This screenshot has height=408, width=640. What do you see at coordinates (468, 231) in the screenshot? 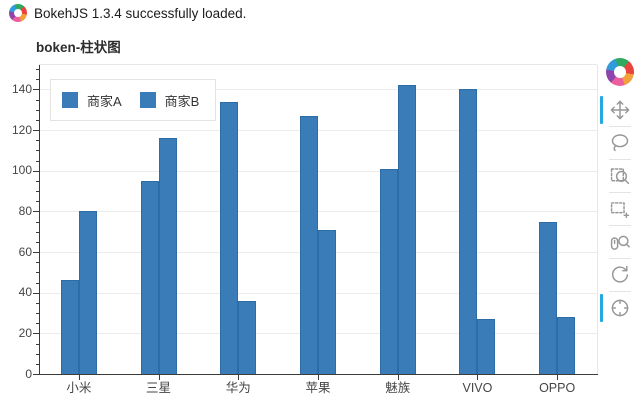
I see `bar-商家A-VIVO` at bounding box center [468, 231].